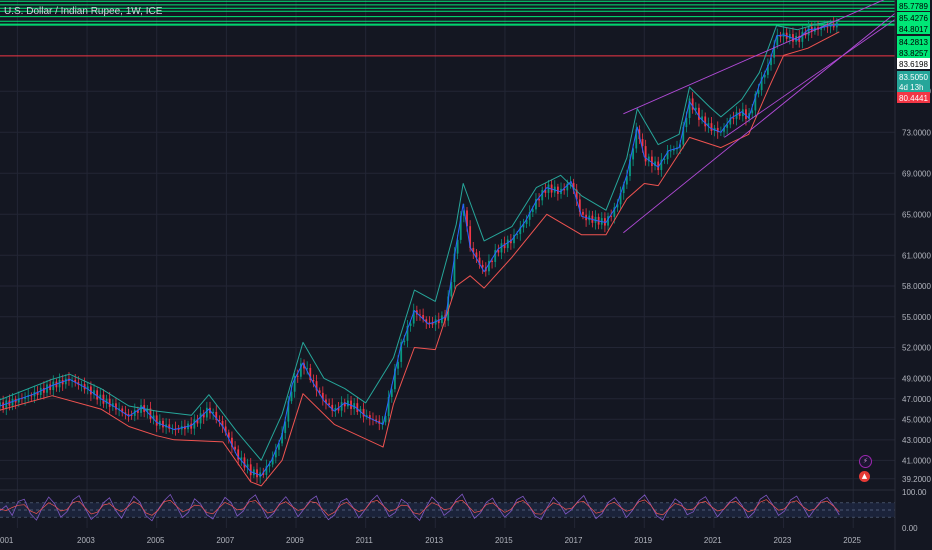 The width and height of the screenshot is (932, 550). What do you see at coordinates (913, 77) in the screenshot?
I see `price-tag-label: 83.5050` at bounding box center [913, 77].